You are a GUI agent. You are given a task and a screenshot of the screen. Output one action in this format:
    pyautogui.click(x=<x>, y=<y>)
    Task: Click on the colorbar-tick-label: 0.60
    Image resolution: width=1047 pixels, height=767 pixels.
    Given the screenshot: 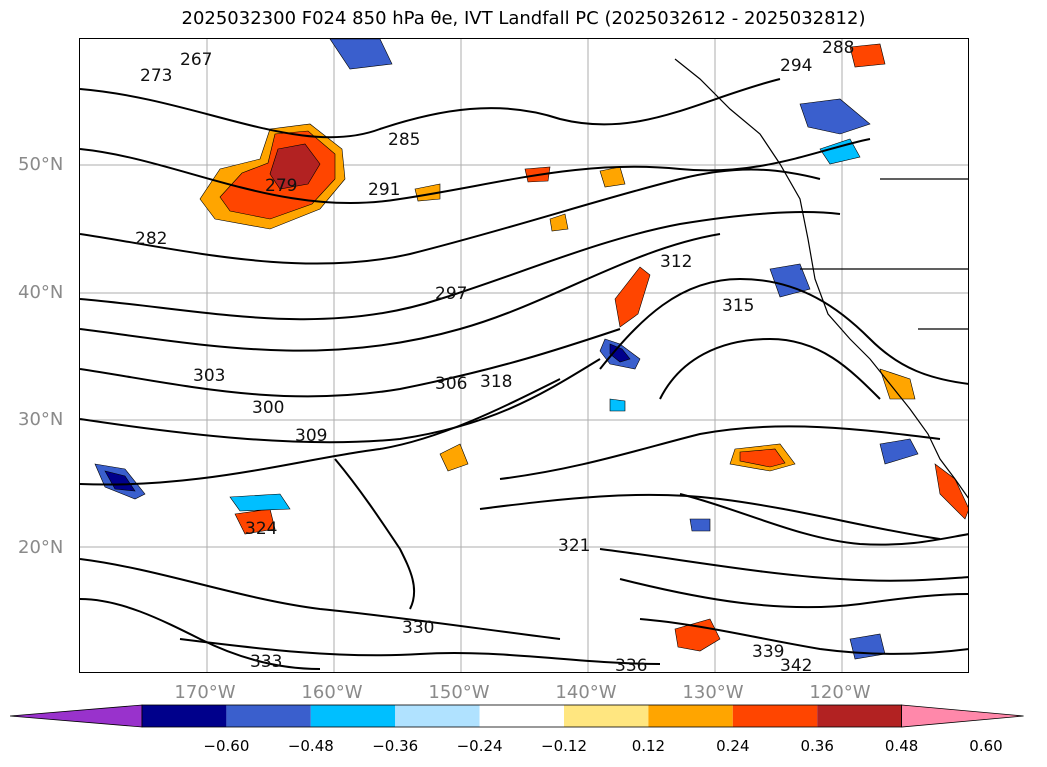 What is the action you would take?
    pyautogui.click(x=986, y=746)
    